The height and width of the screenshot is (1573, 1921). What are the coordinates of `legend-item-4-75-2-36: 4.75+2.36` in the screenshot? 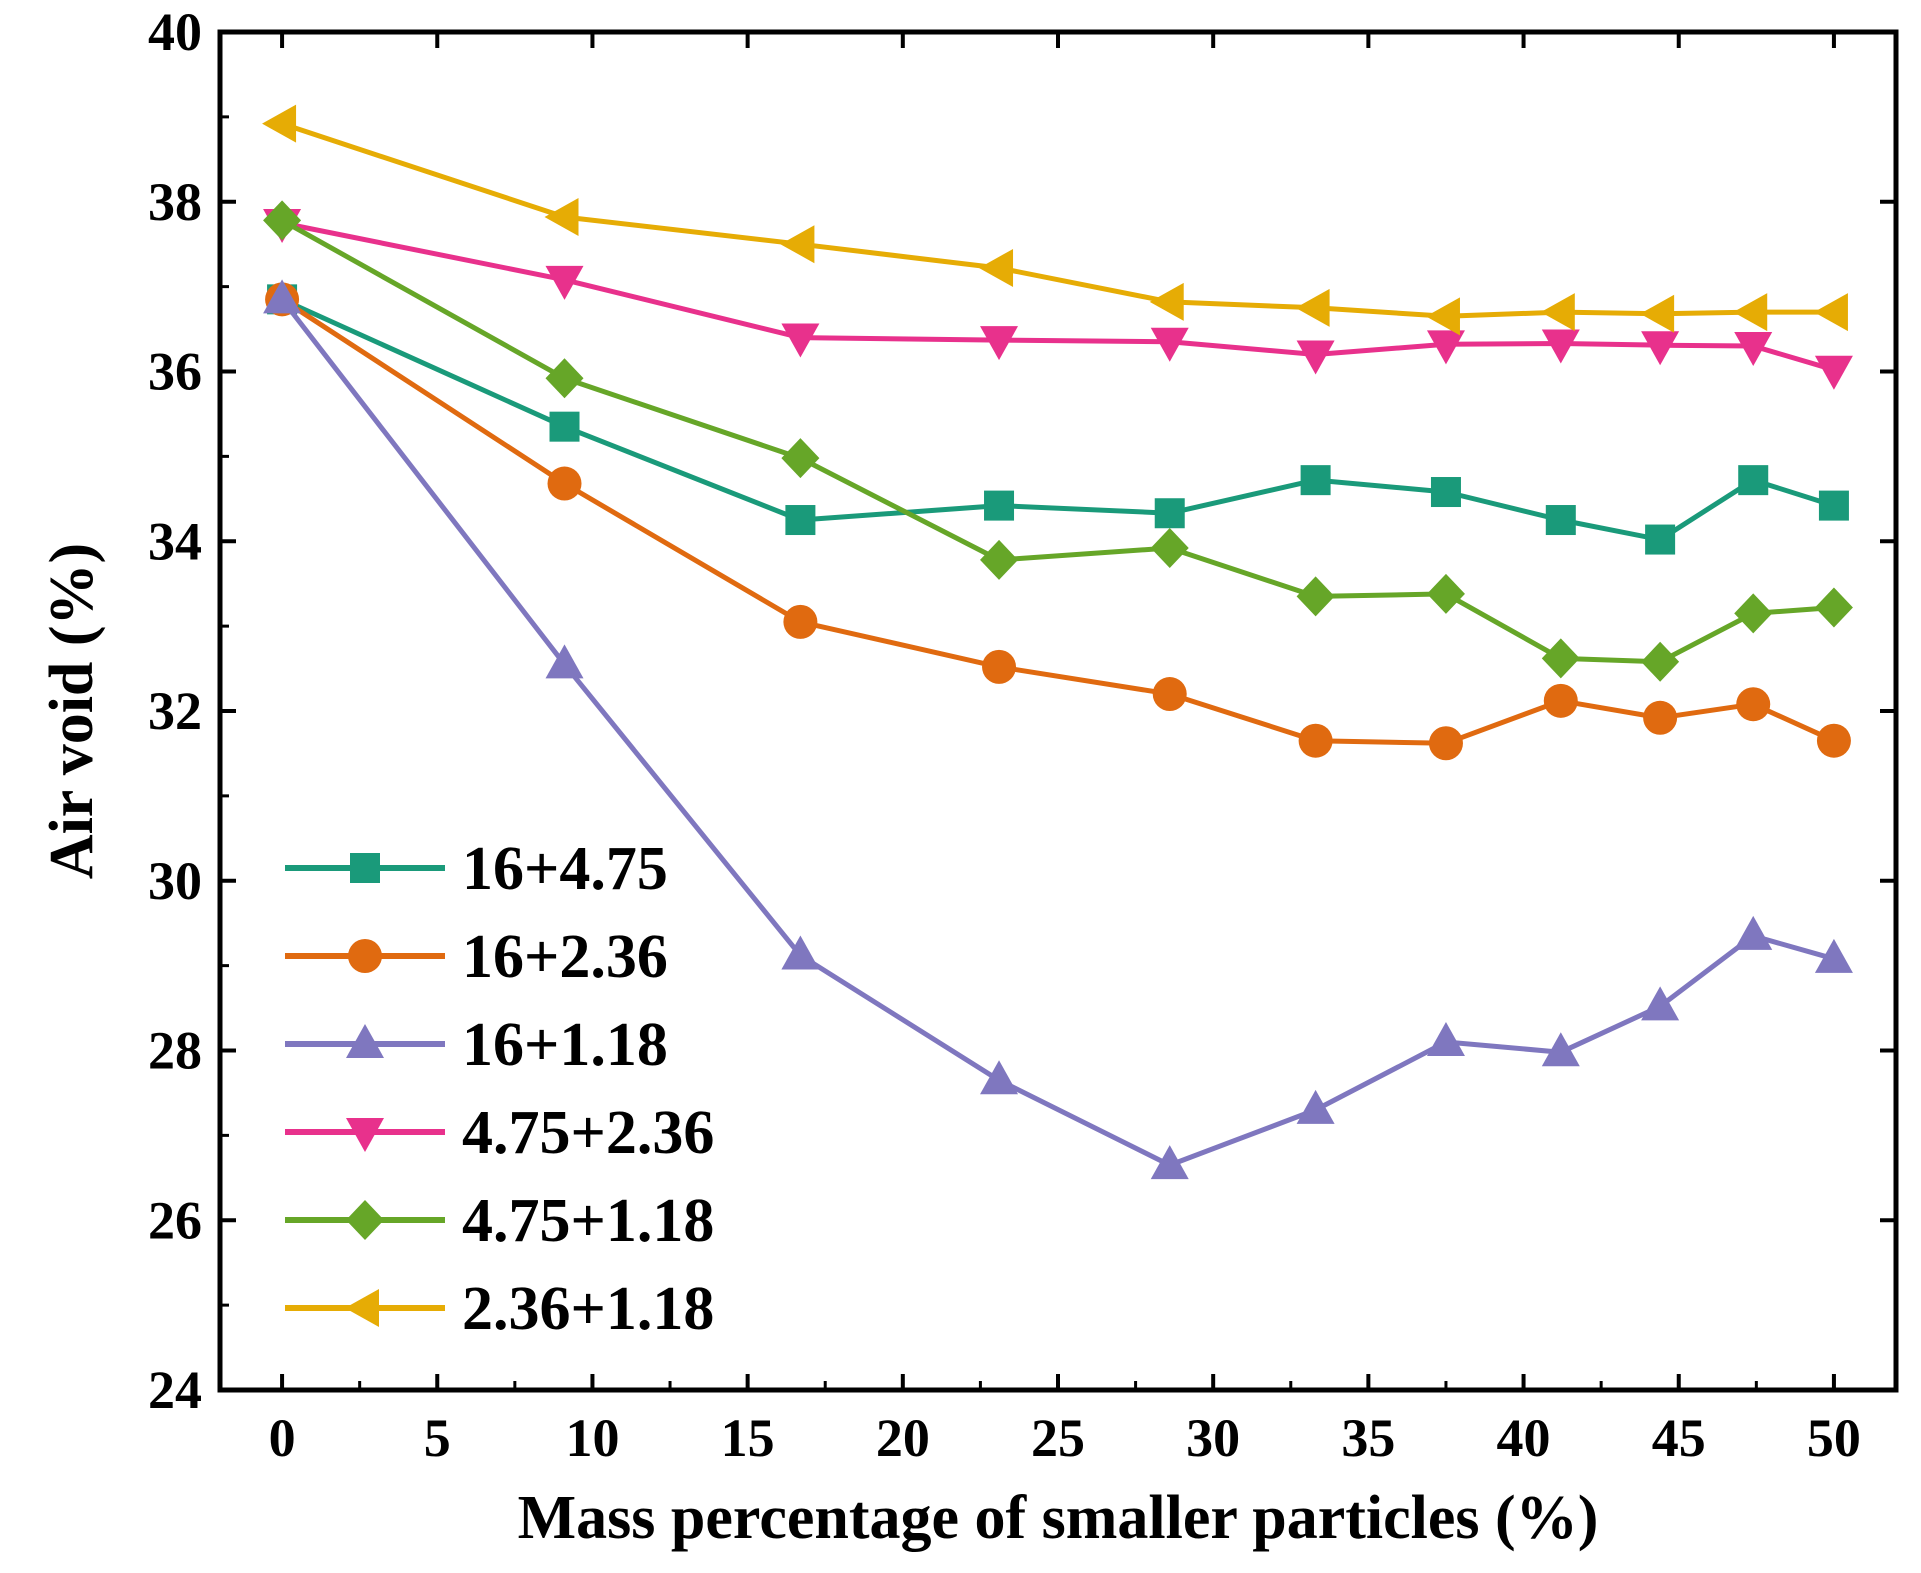 It's located at (499, 1133).